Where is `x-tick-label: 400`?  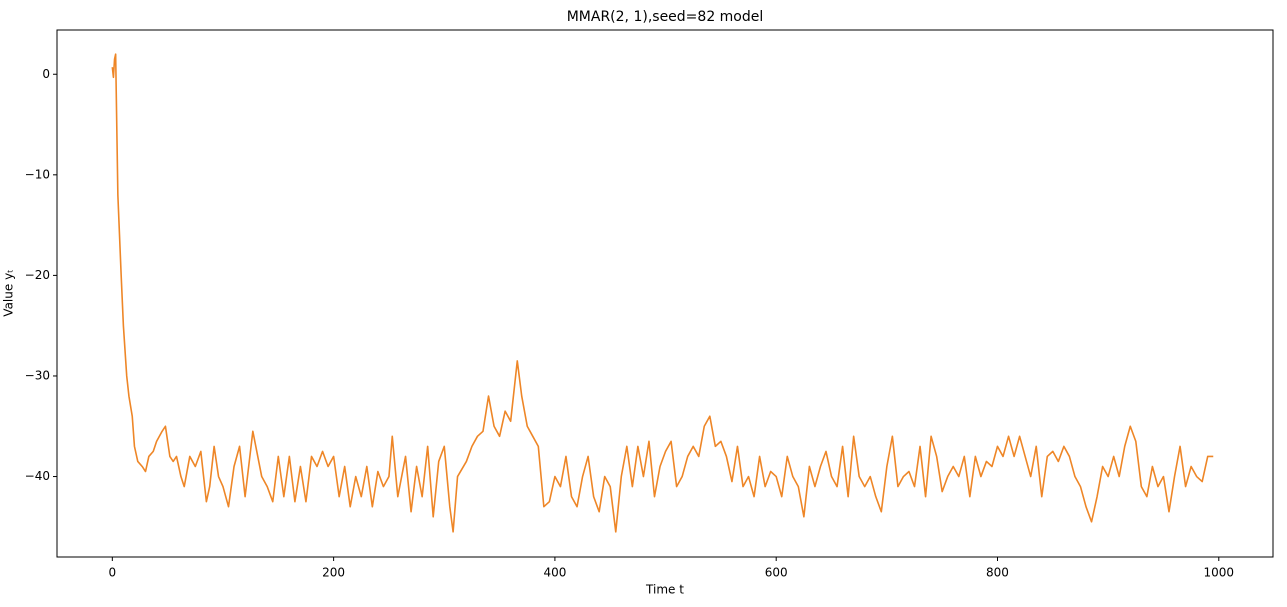 x-tick-label: 400 is located at coordinates (554, 573).